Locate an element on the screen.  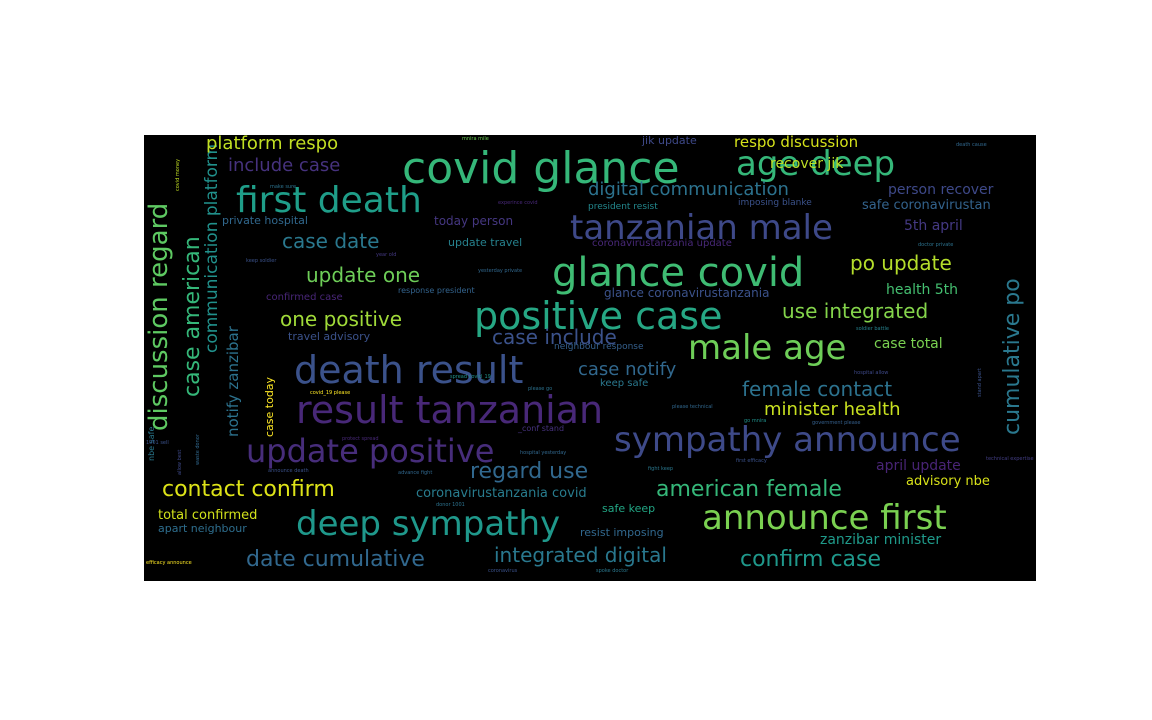
word: case date is located at coordinates (331, 241).